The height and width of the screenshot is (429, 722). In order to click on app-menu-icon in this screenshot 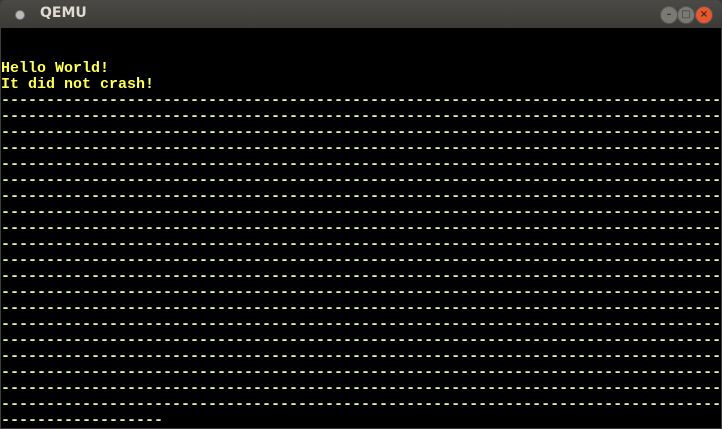, I will do `click(20, 15)`.